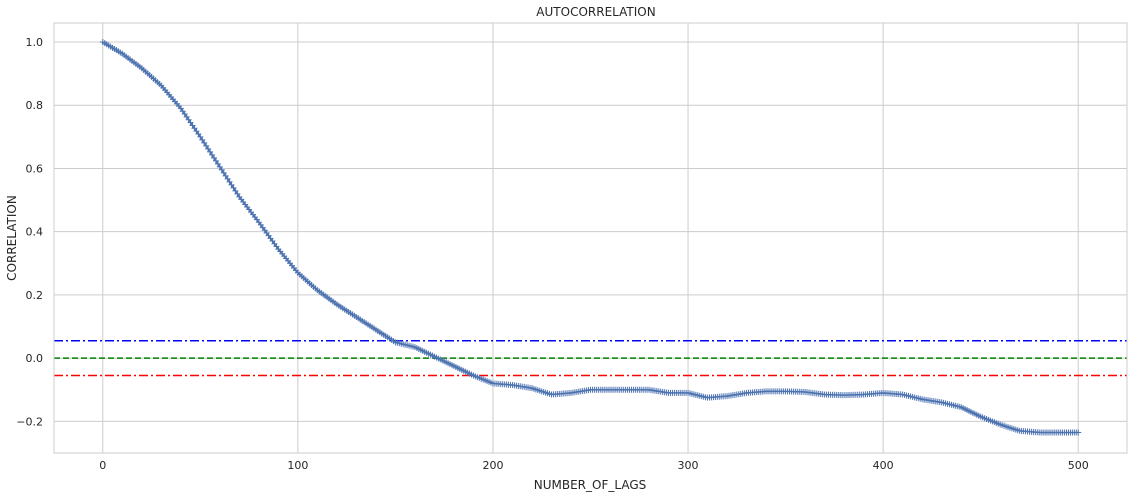 This screenshot has height=500, width=1144. I want to click on x-tick-label: 200, so click(492, 465).